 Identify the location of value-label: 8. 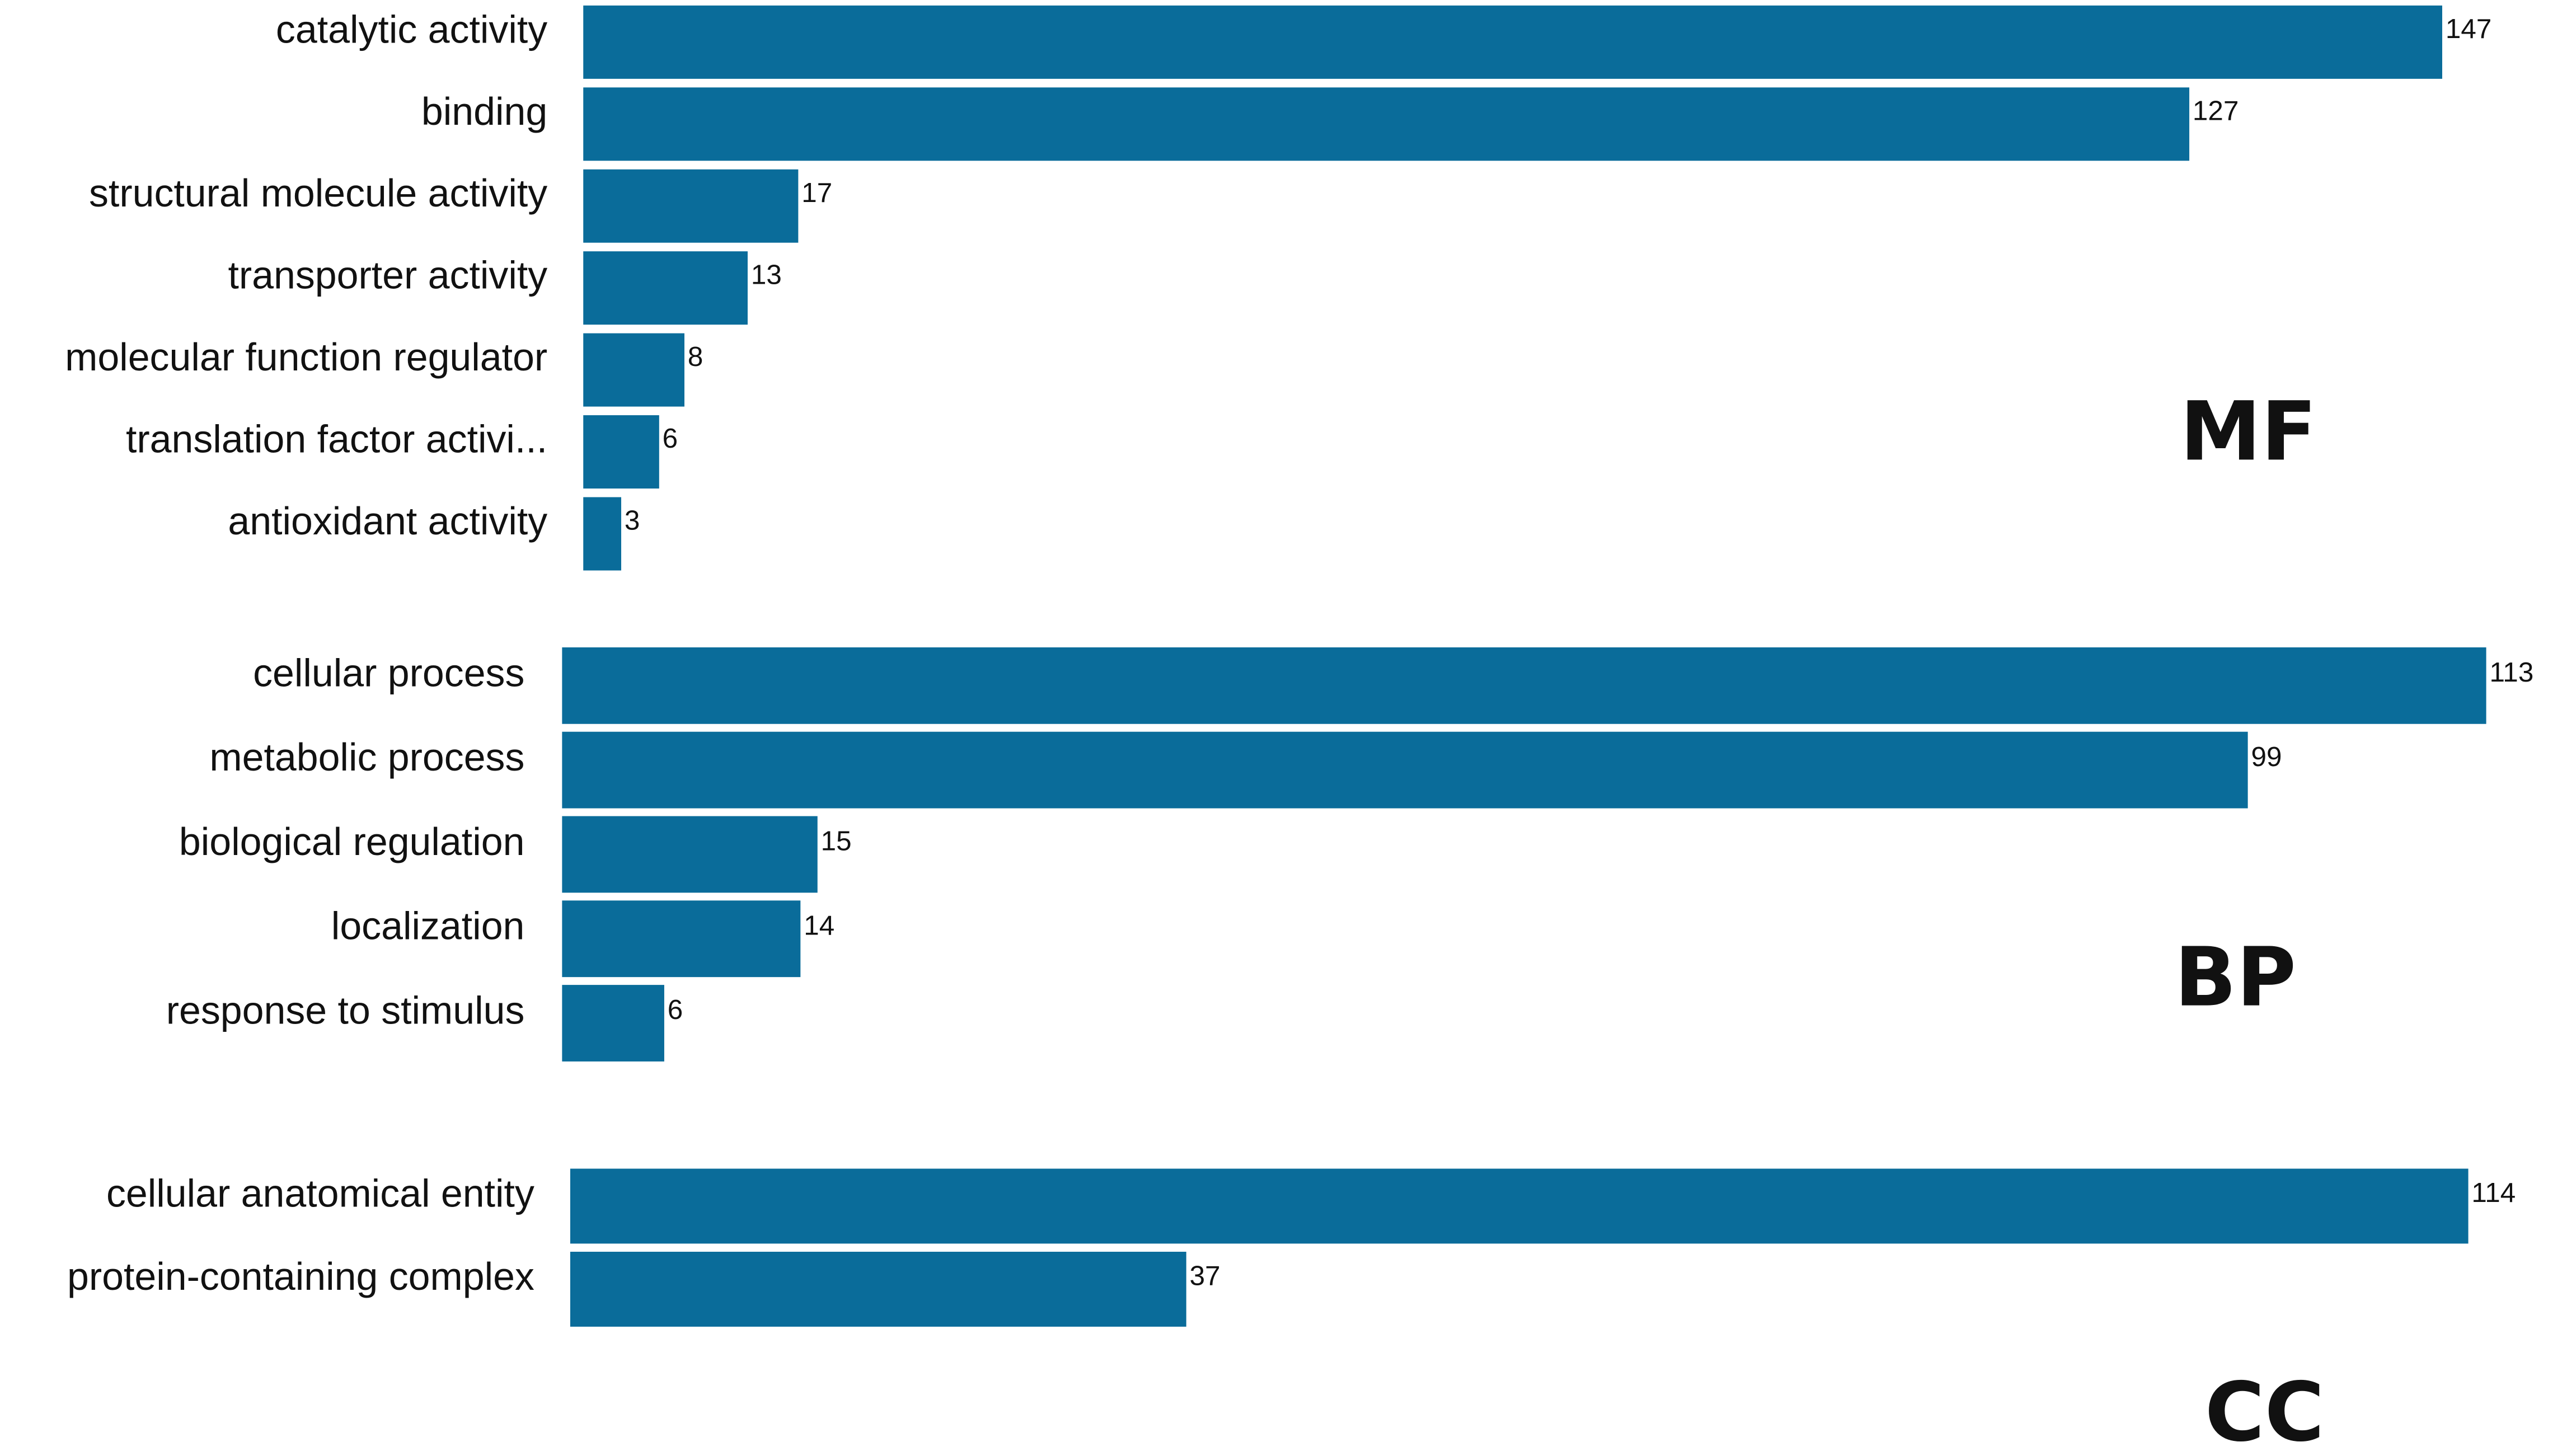
(695, 356).